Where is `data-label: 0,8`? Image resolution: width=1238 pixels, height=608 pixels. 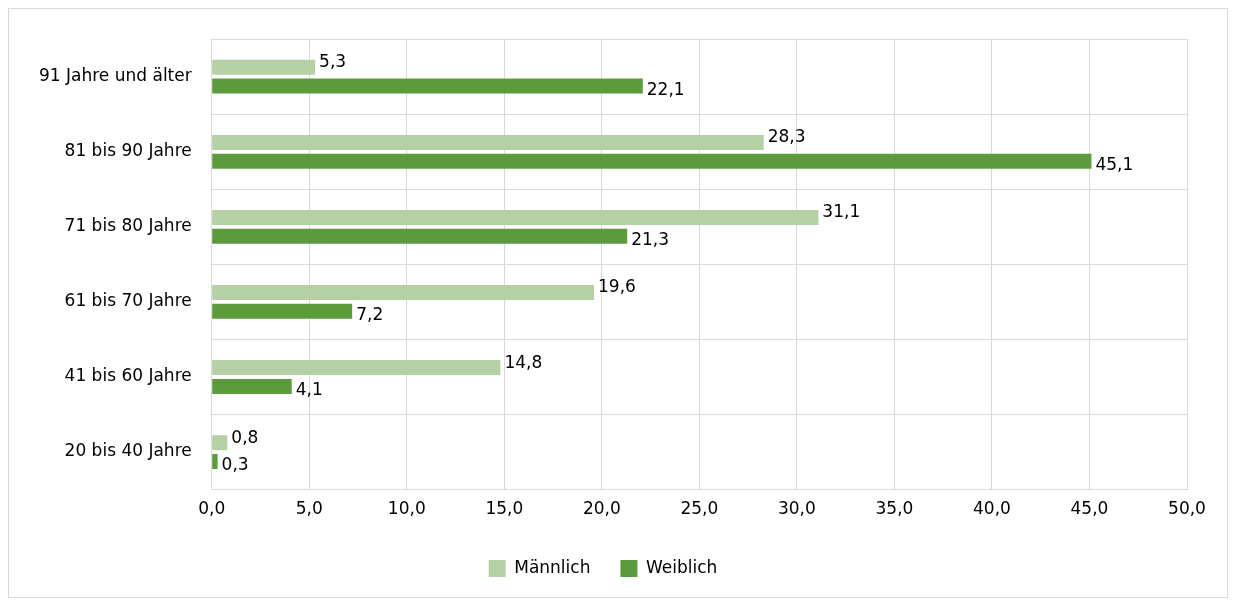
data-label: 0,8 is located at coordinates (245, 436).